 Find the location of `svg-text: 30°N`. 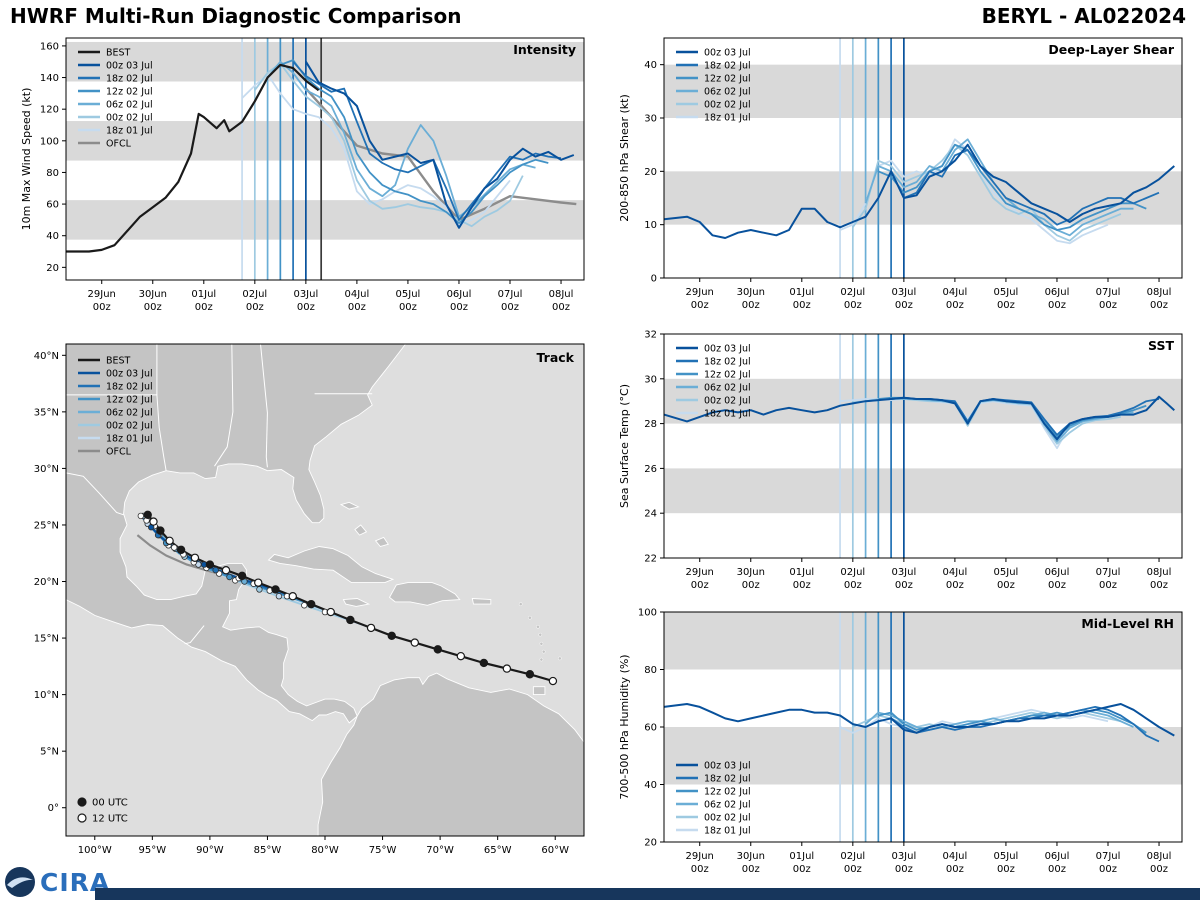

svg-text: 30°N is located at coordinates (46, 469).